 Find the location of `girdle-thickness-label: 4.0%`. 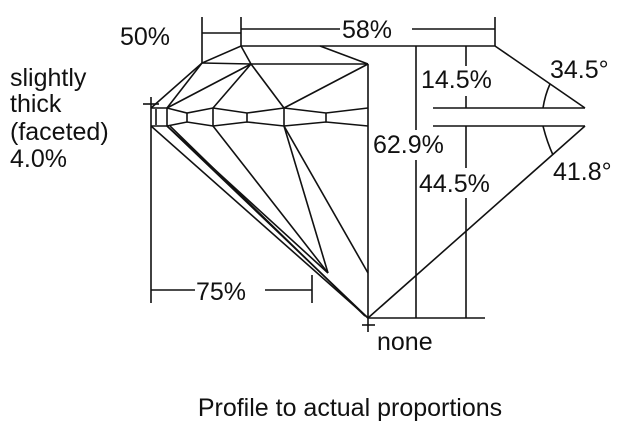

girdle-thickness-label: 4.0% is located at coordinates (38, 159).